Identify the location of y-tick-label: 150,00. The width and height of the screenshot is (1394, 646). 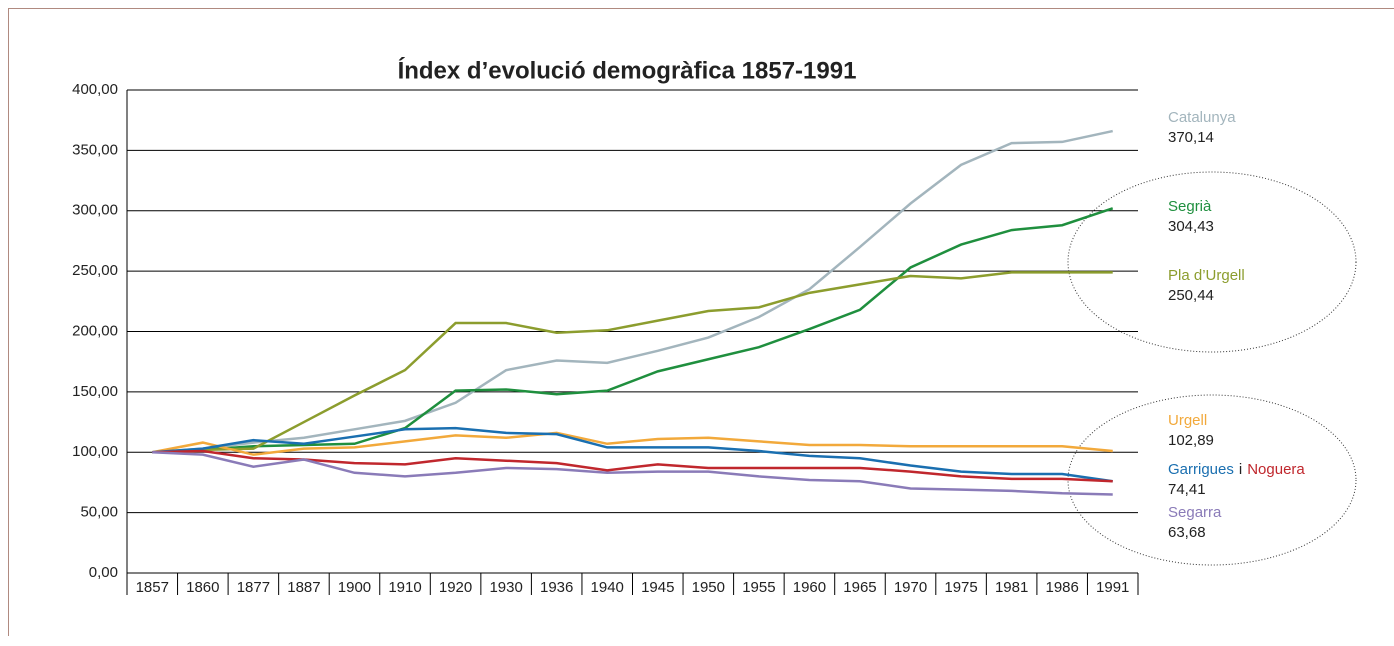
(95, 391).